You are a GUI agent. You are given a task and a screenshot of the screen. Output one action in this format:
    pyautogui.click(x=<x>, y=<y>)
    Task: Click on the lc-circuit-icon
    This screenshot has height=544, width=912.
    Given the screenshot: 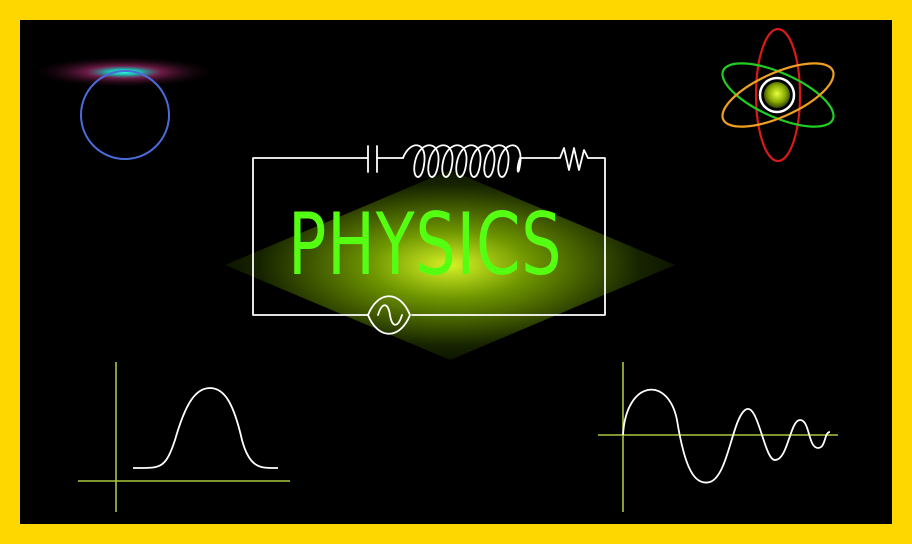 What is the action you would take?
    pyautogui.click(x=429, y=239)
    